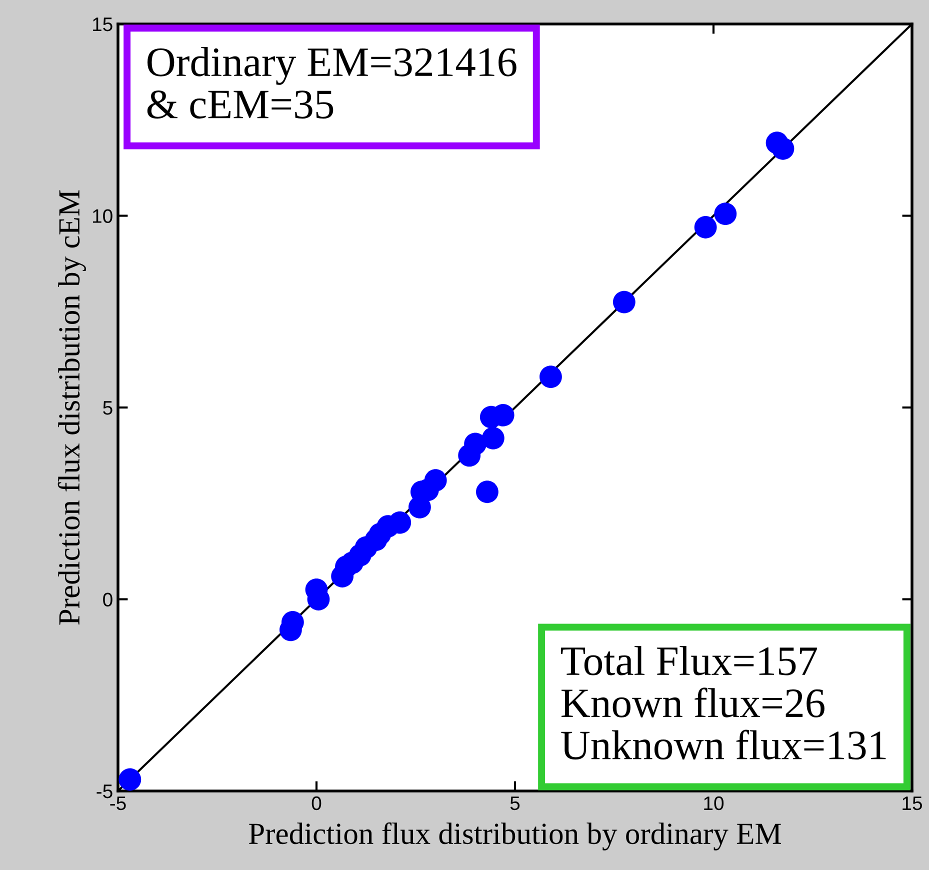  Describe the element at coordinates (515, 803) in the screenshot. I see `x-tick-label: 5` at that location.